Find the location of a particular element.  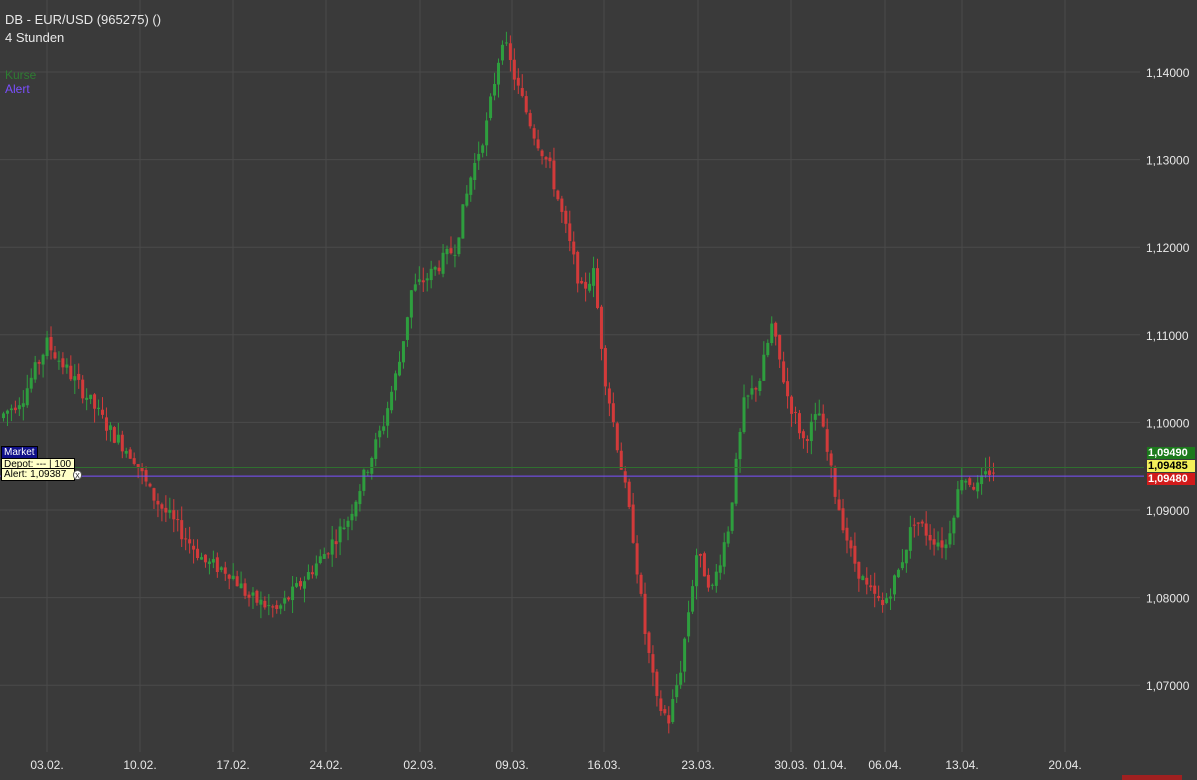

legend-alert: Alert is located at coordinates (17, 89).